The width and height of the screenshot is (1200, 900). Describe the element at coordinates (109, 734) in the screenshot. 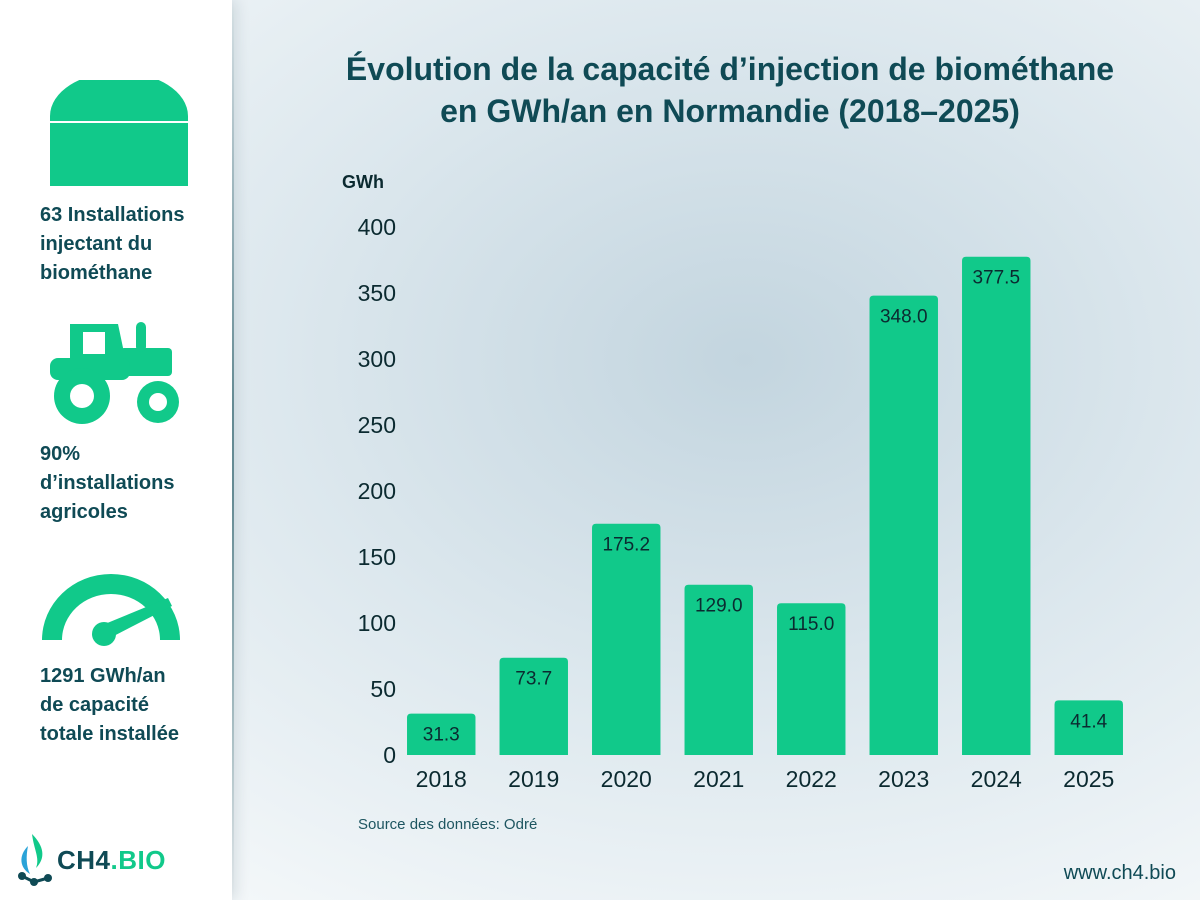

I see `stat-capacity-line3: totale installée` at that location.